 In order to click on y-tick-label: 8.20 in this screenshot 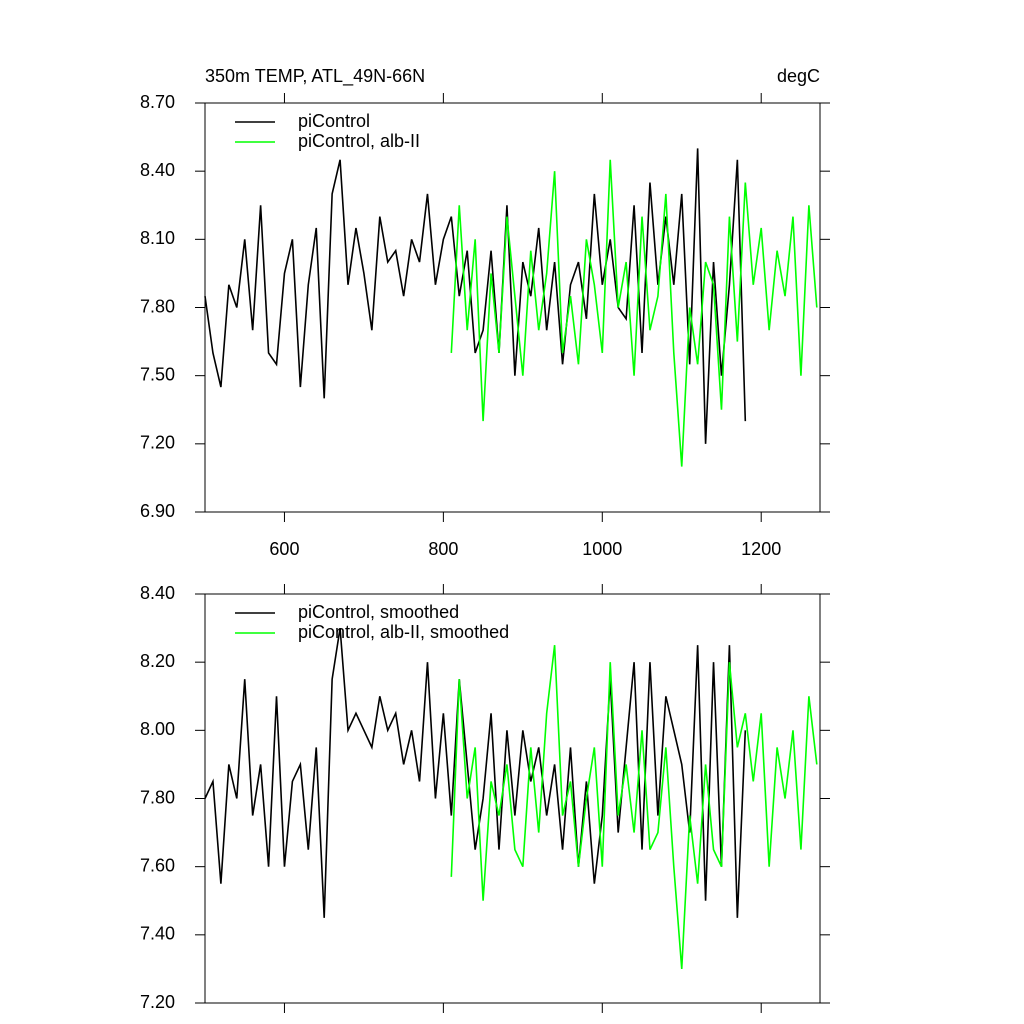, I will do `click(157, 661)`.